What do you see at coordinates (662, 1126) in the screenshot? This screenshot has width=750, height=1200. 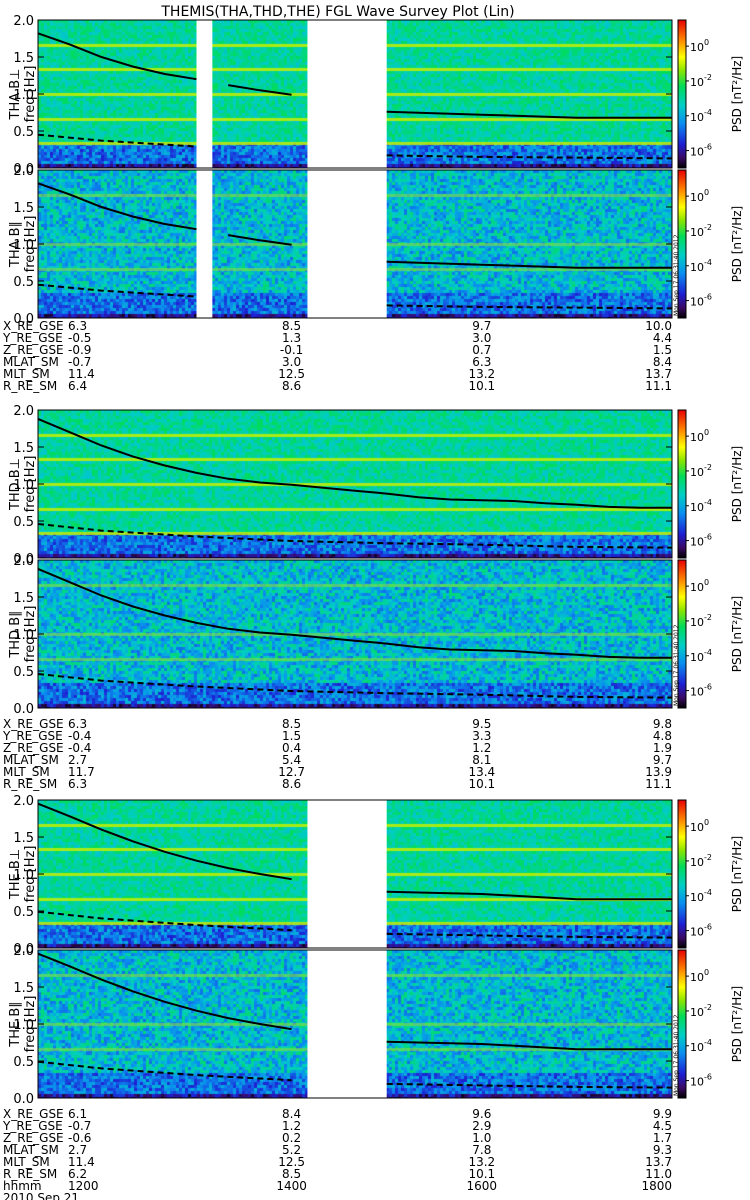 I see `ephemeris-value: 4.5` at bounding box center [662, 1126].